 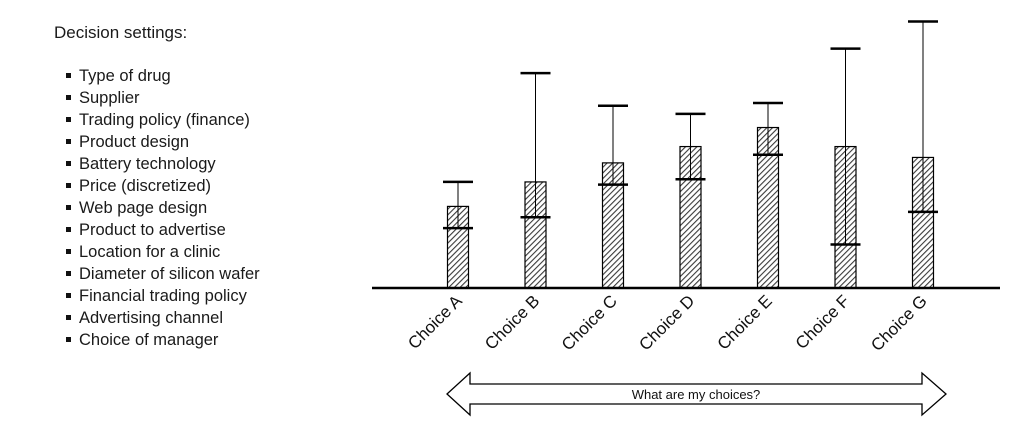 I want to click on list-item: Location for a clinic, so click(x=210, y=252).